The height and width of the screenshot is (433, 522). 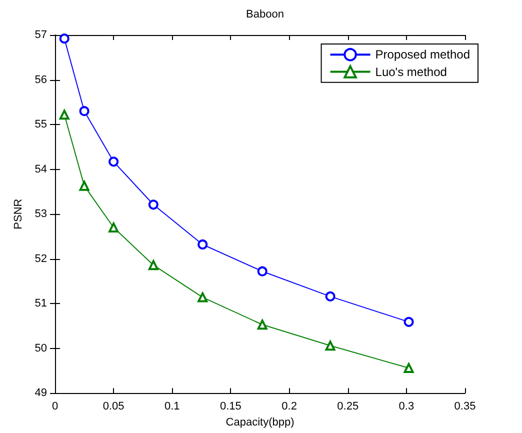 I want to click on x-tick-label: 0.2, so click(x=289, y=406).